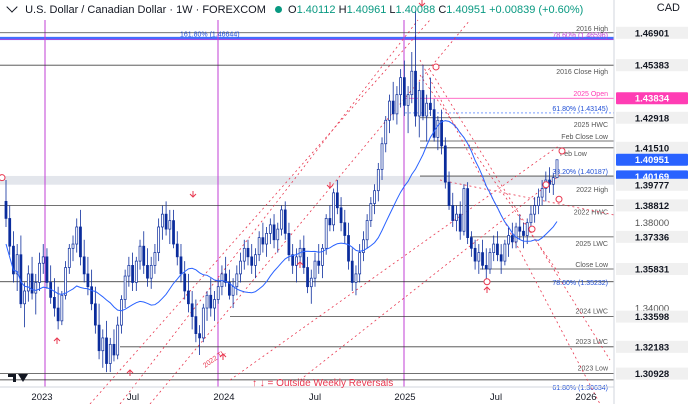 This screenshot has height=404, width=690. Describe the element at coordinates (652, 374) in the screenshot. I see `price-label-15: 1.30928` at that location.